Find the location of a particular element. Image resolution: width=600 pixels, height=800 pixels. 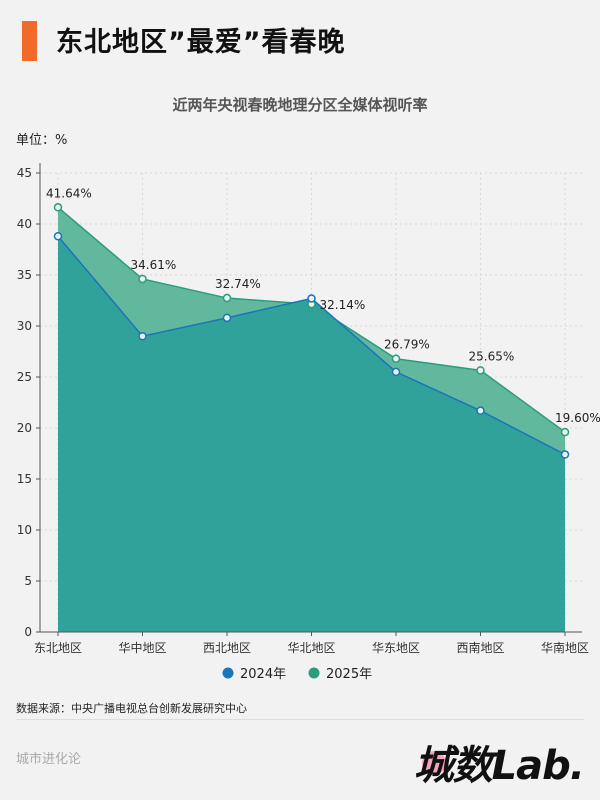

brand-name: 城市进化论 is located at coordinates (49, 759).